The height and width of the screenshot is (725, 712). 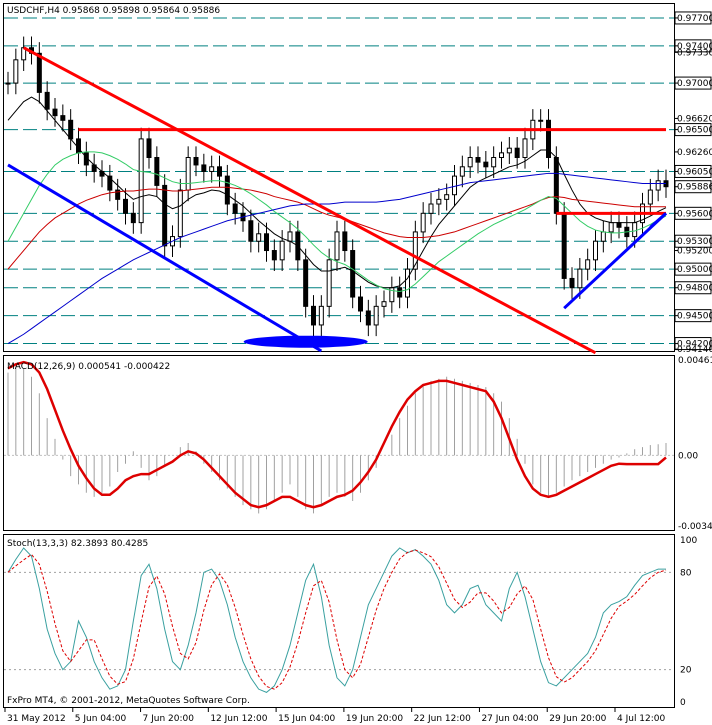 I want to click on macd-tick-label-2: -0.00340, so click(x=695, y=527).